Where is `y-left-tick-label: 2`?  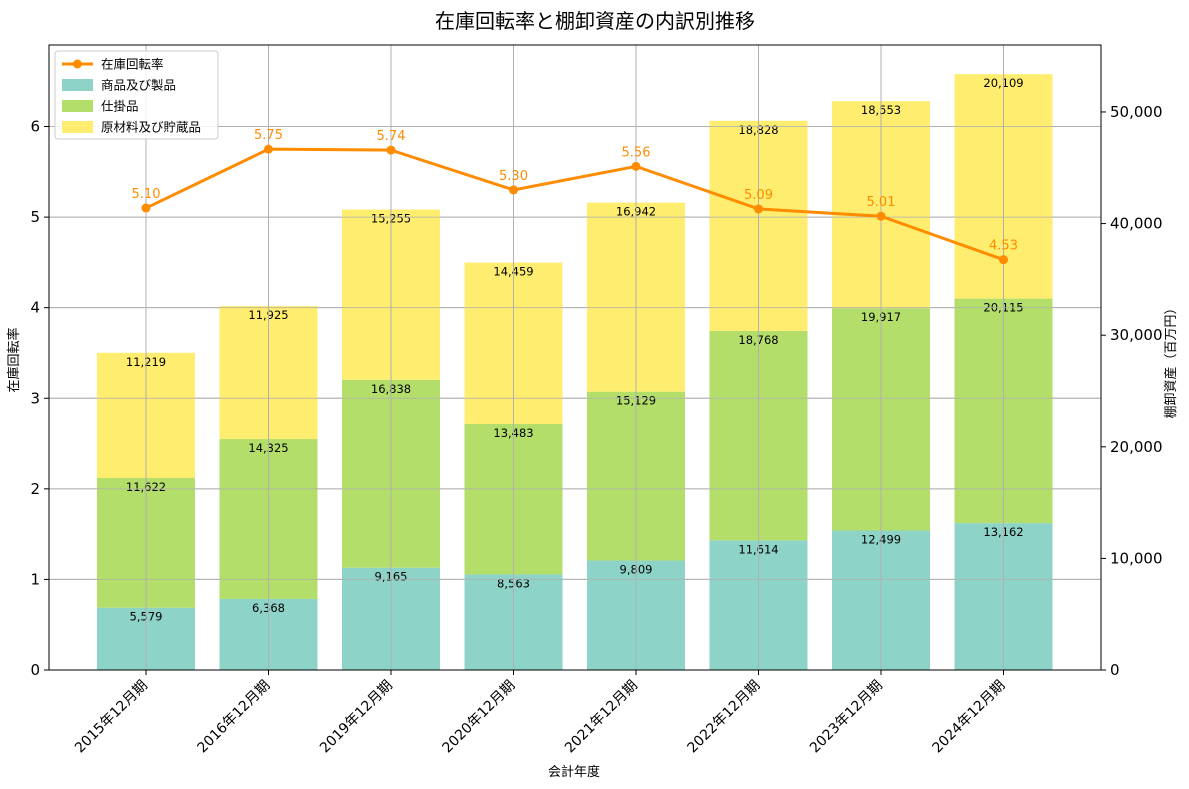
y-left-tick-label: 2 is located at coordinates (35, 489).